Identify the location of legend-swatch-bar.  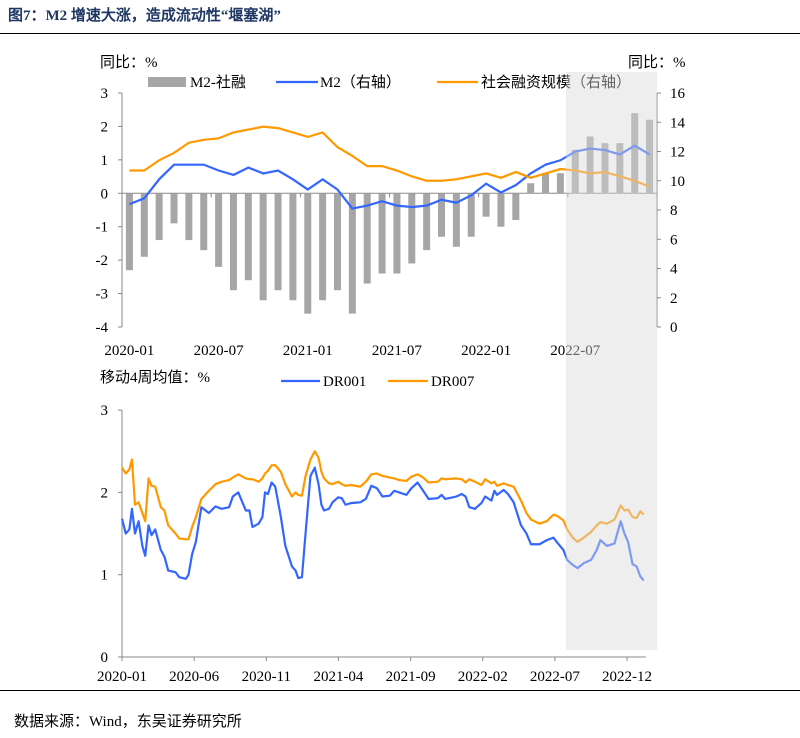
(167, 82).